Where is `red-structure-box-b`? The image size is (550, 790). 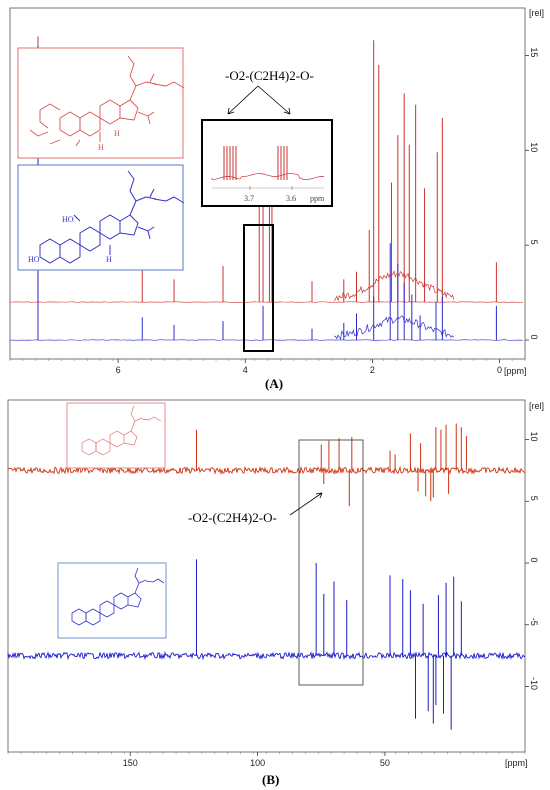
red-structure-box-b is located at coordinates (116, 435).